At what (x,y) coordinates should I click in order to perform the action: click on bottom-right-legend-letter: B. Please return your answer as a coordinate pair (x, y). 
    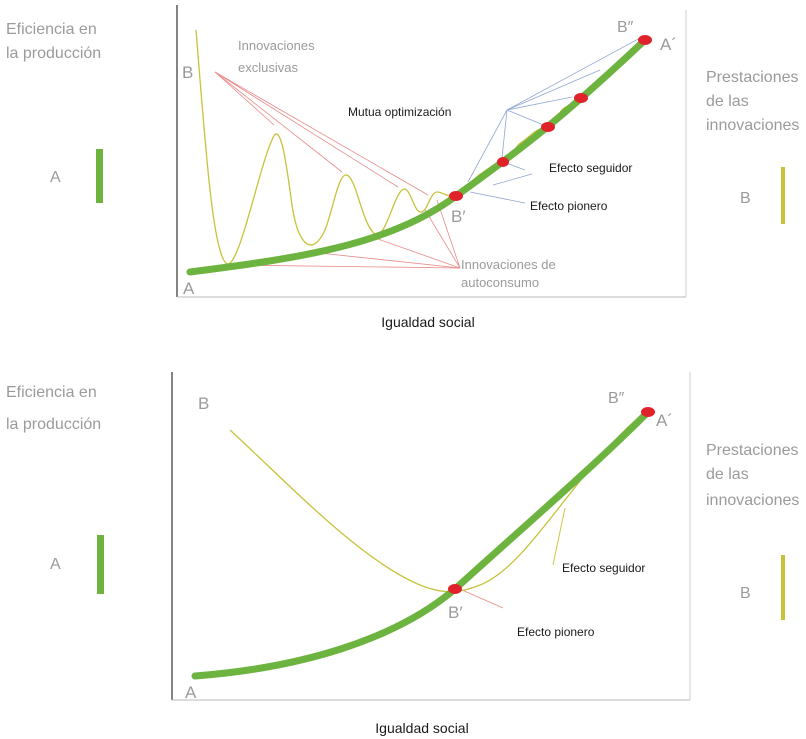
    Looking at the image, I should click on (745, 593).